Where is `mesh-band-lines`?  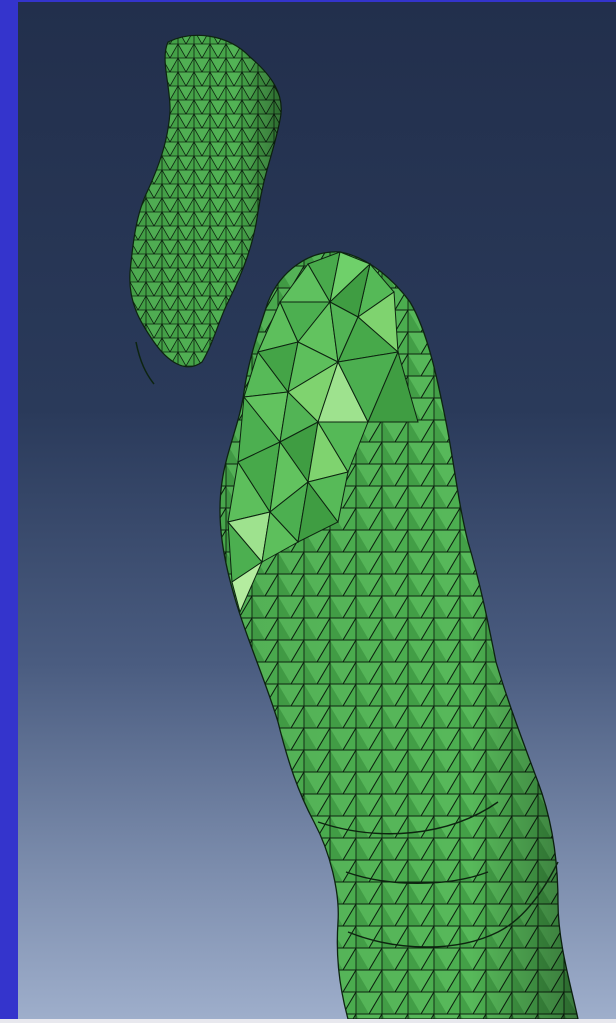
mesh-band-lines is located at coordinates (438, 874).